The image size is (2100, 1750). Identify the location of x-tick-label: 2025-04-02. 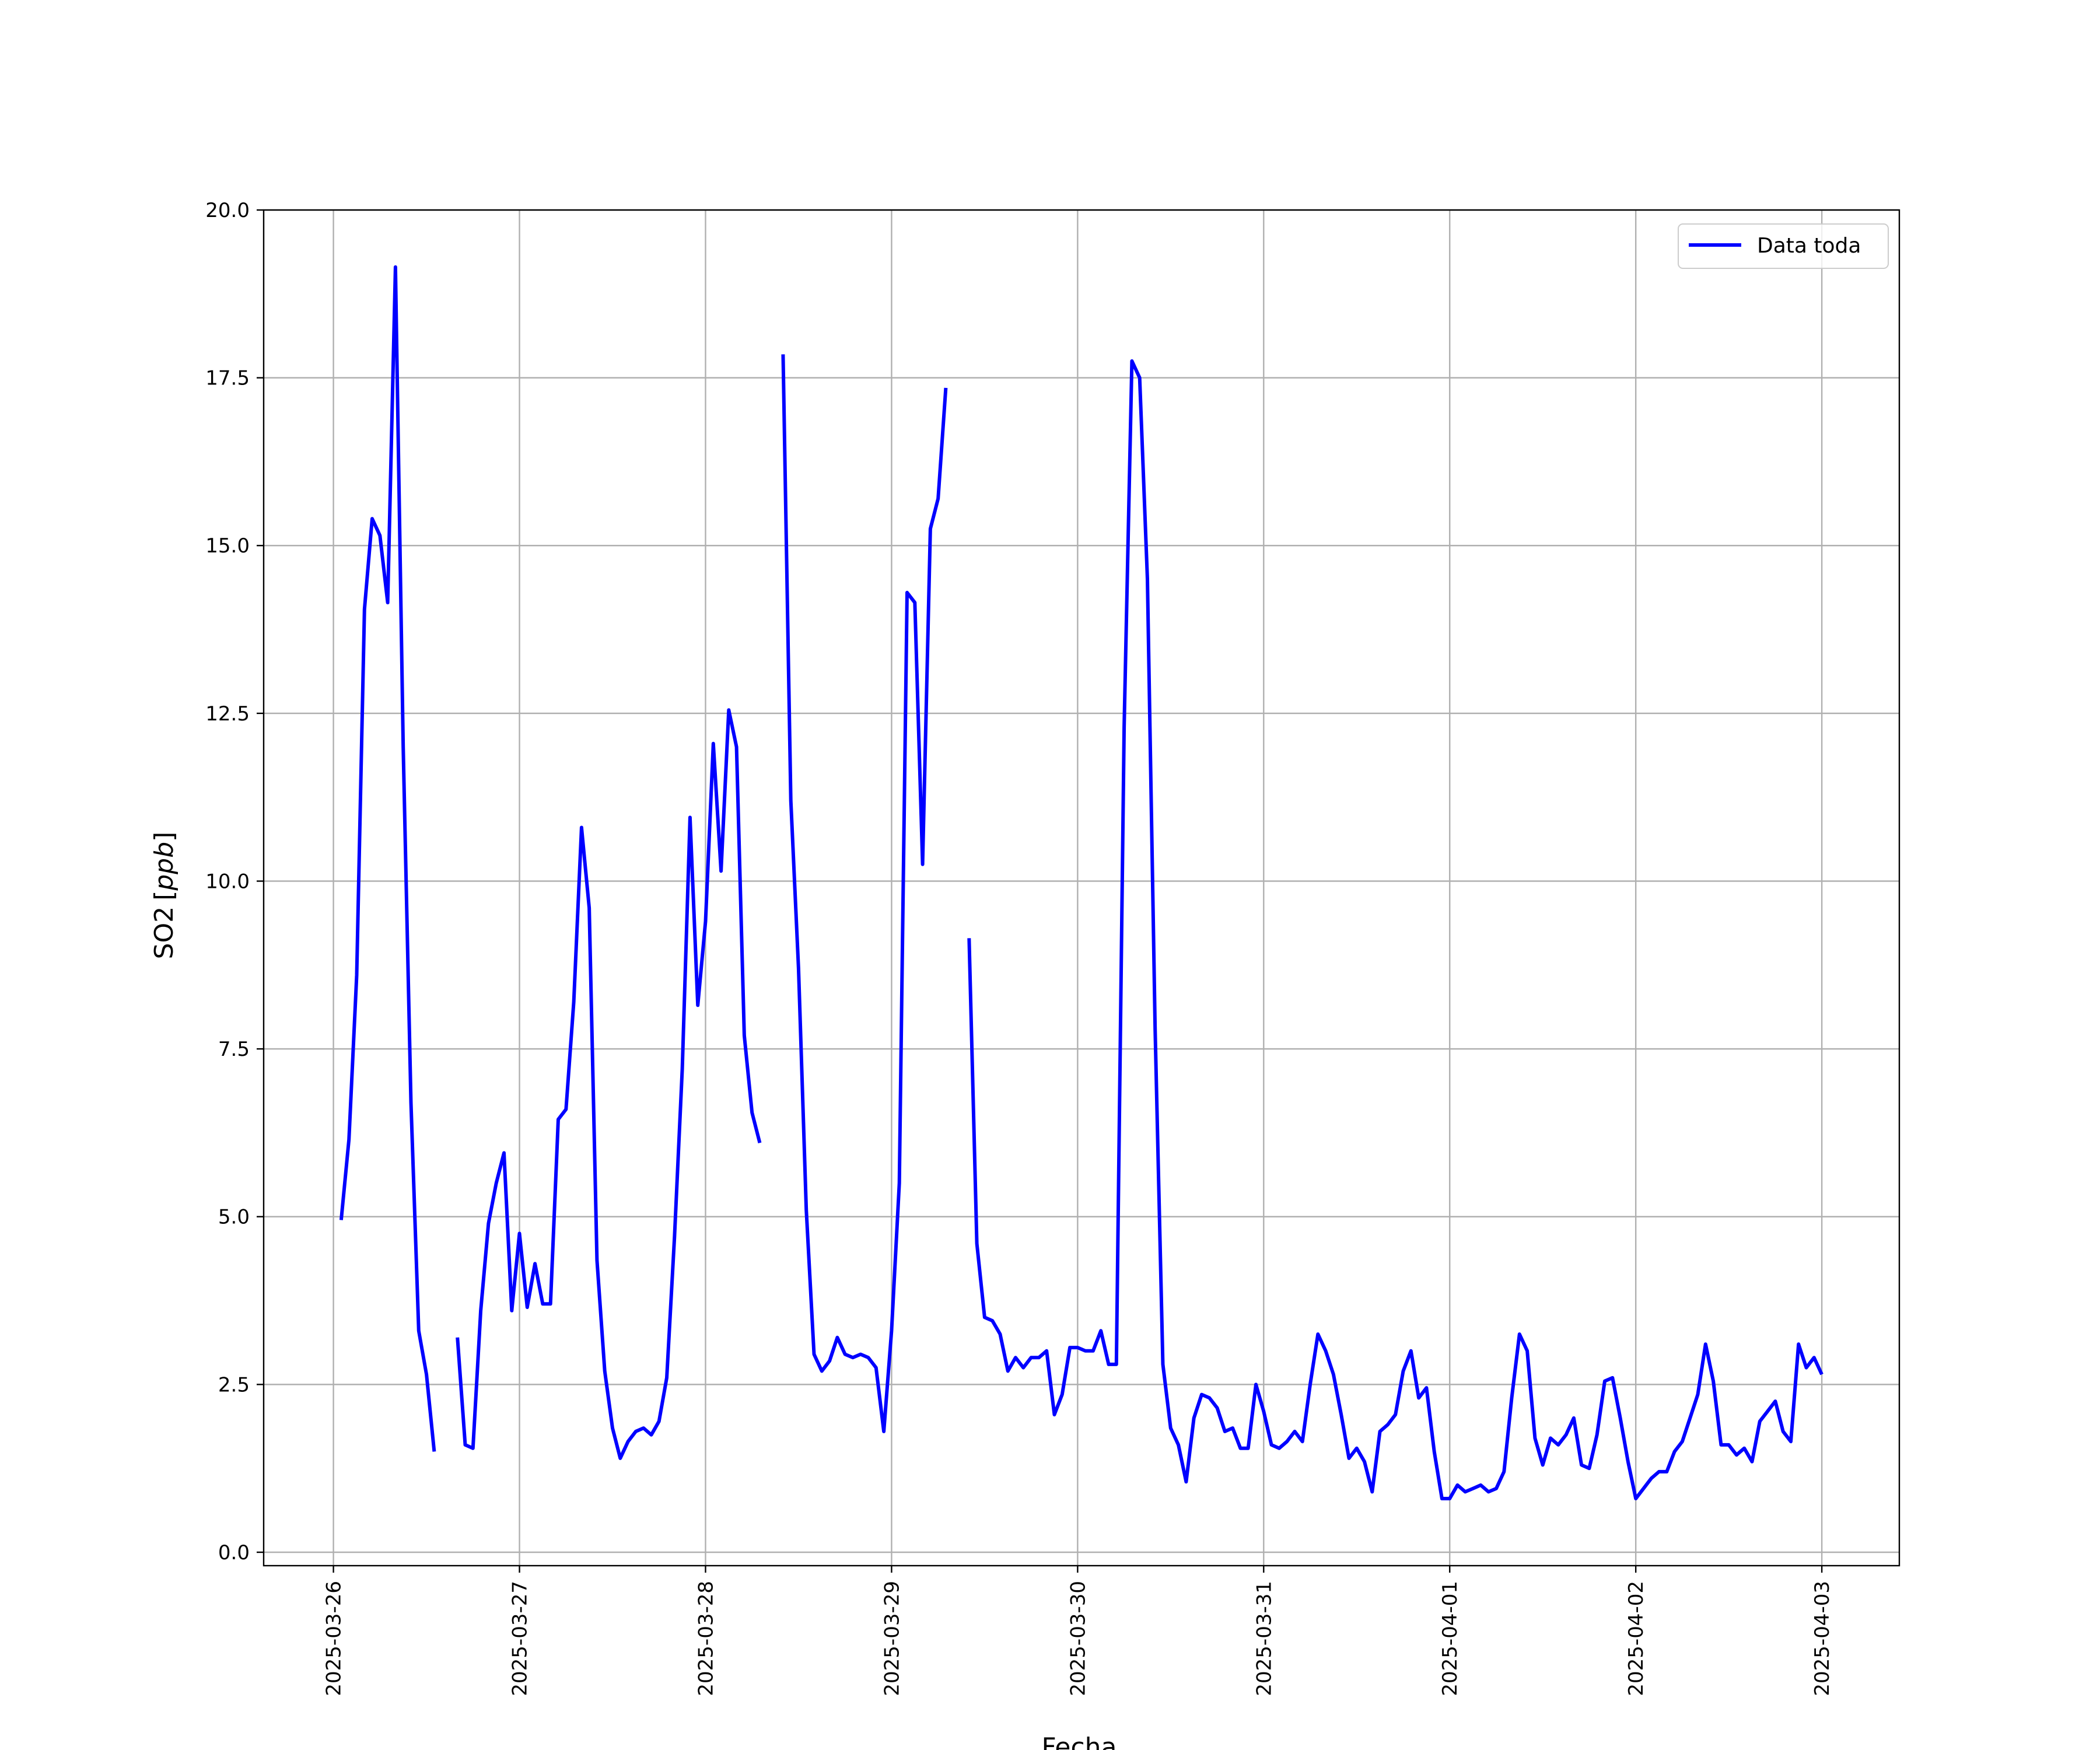
(1636, 1638).